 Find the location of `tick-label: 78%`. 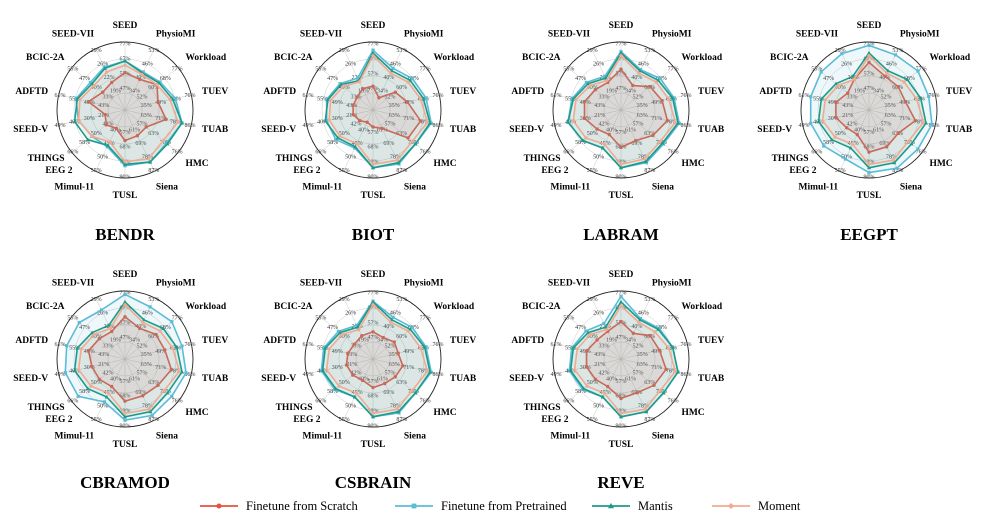

tick-label: 78% is located at coordinates (643, 158).